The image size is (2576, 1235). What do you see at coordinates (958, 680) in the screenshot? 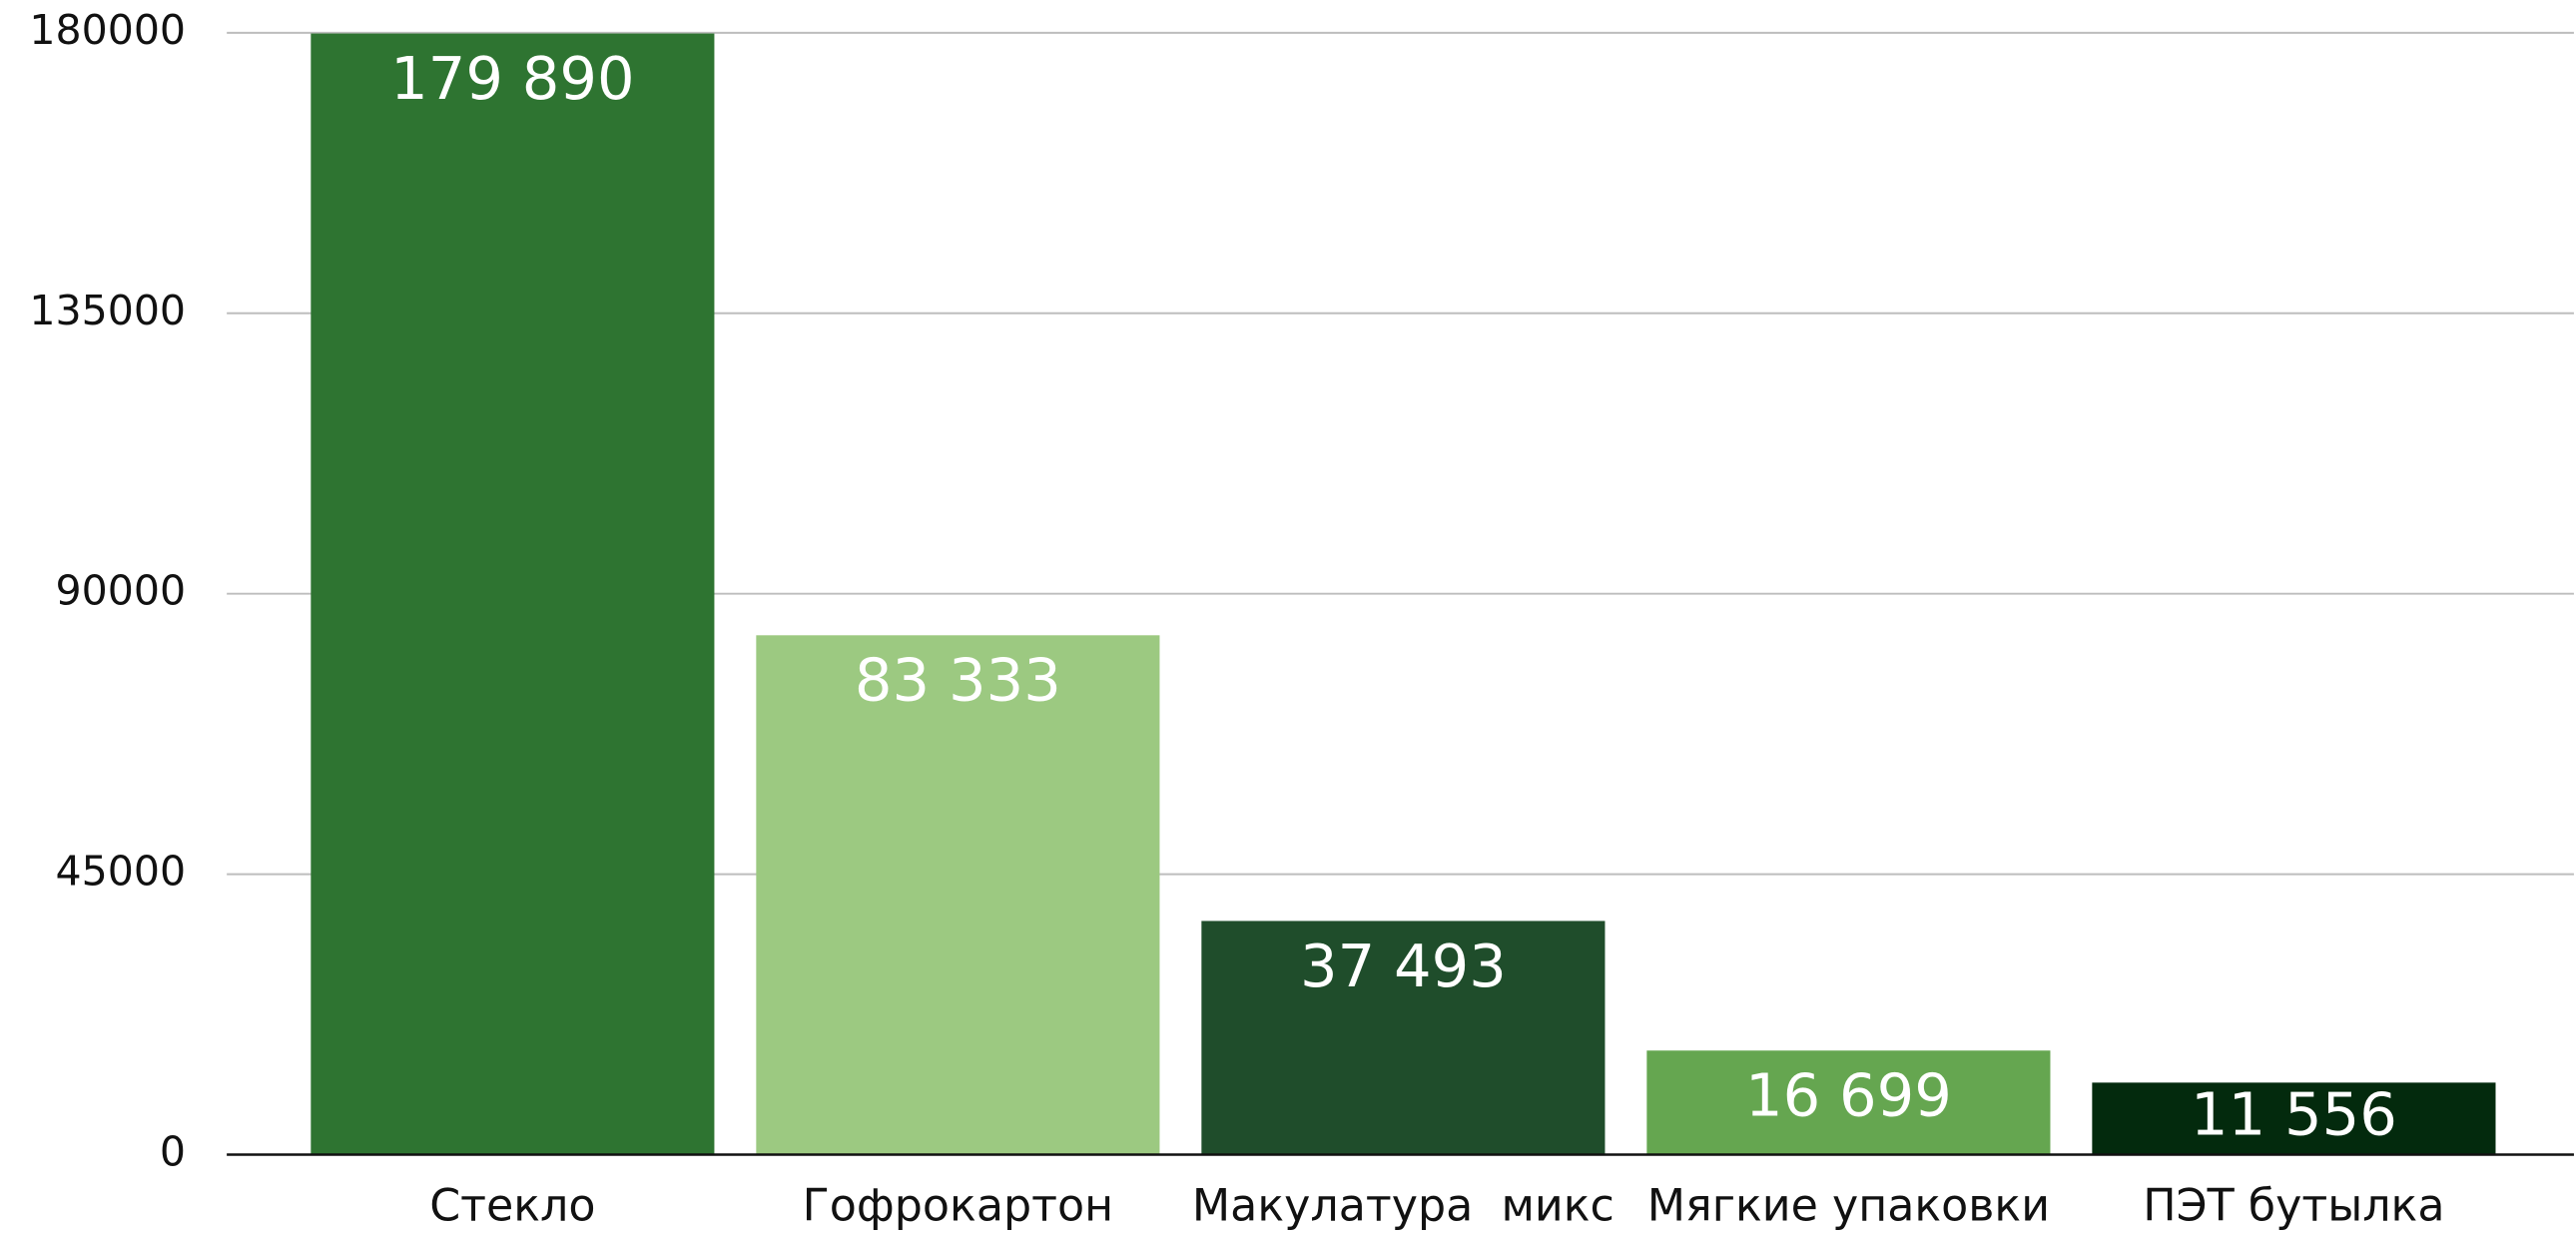
I see `value-label: 83 333` at bounding box center [958, 680].